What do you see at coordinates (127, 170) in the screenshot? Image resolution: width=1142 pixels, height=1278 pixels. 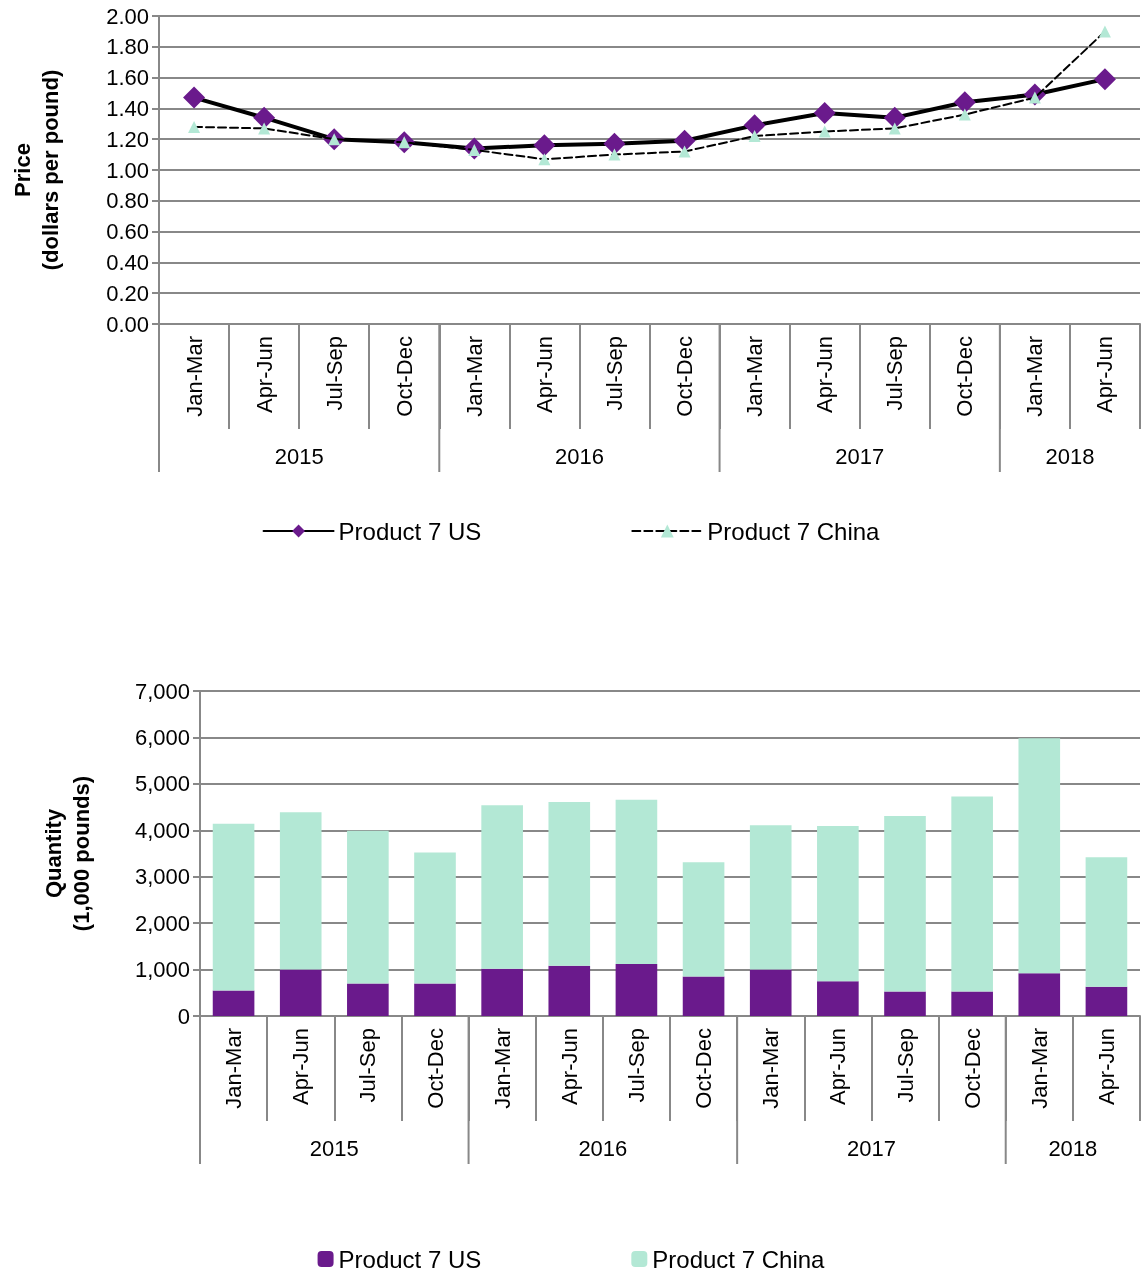 I see `y-tick-label: 1.00` at bounding box center [127, 170].